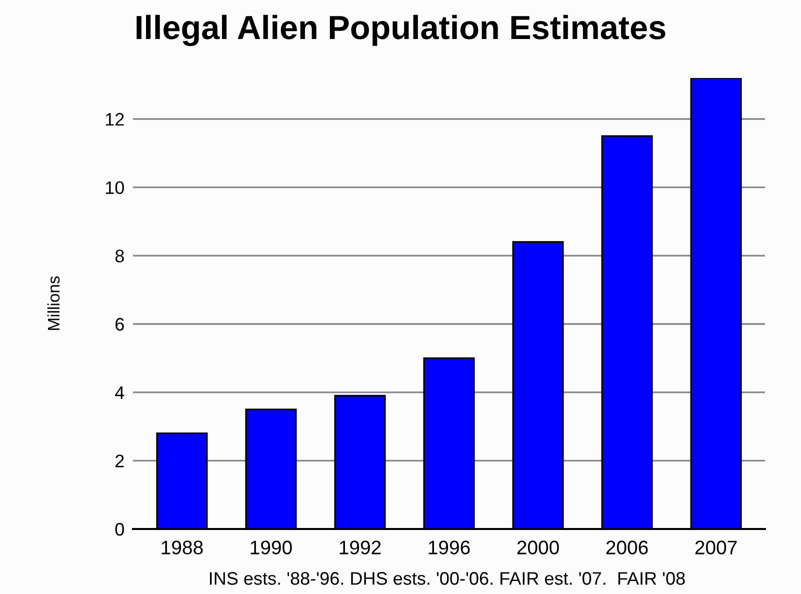  What do you see at coordinates (120, 324) in the screenshot?
I see `y-tick-label: 6` at bounding box center [120, 324].